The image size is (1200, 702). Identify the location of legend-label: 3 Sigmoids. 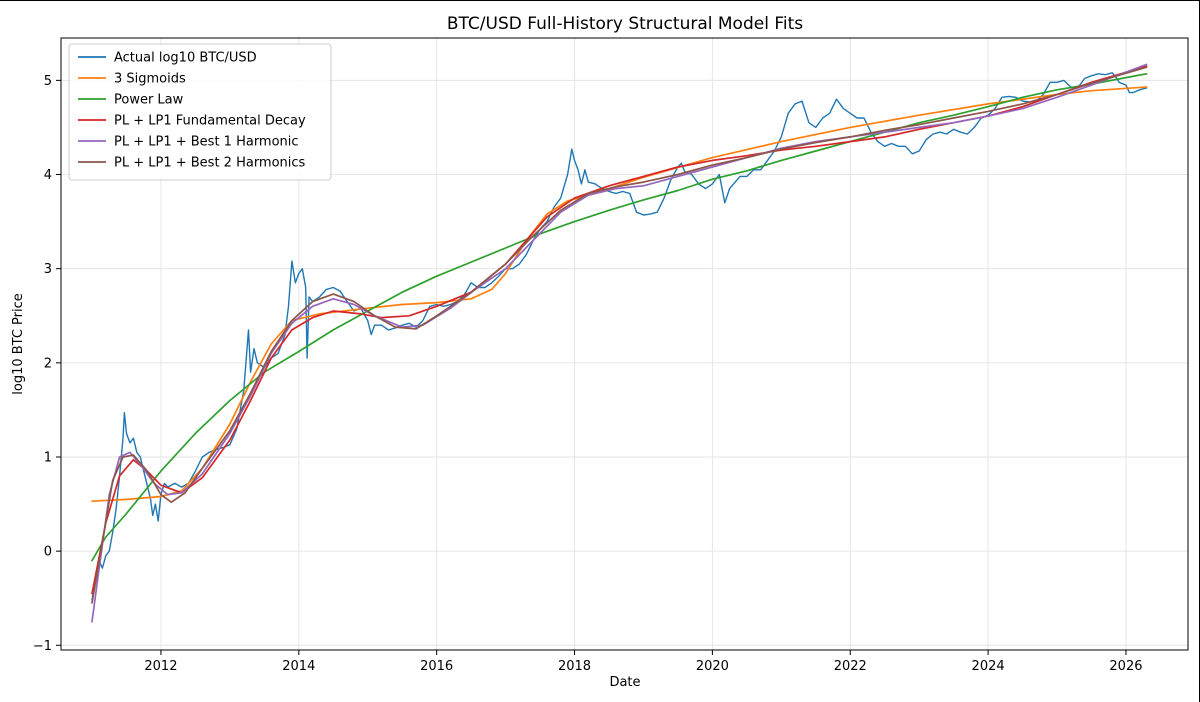
(150, 79).